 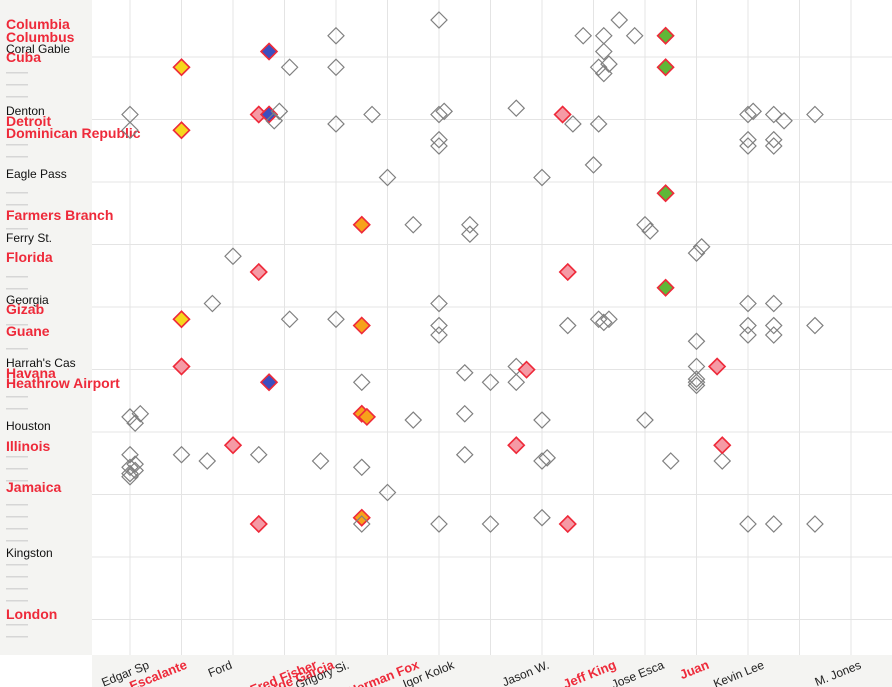 I want to click on y-axis-label: Kingston, so click(x=29, y=553).